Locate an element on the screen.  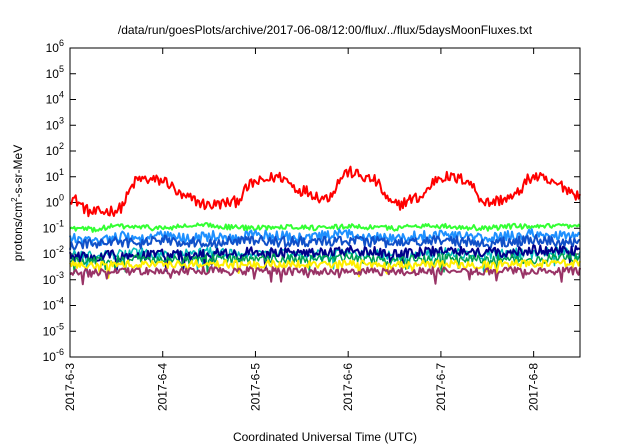
x-axis-label: Coordinated Universal Time (UTC) is located at coordinates (325, 437).